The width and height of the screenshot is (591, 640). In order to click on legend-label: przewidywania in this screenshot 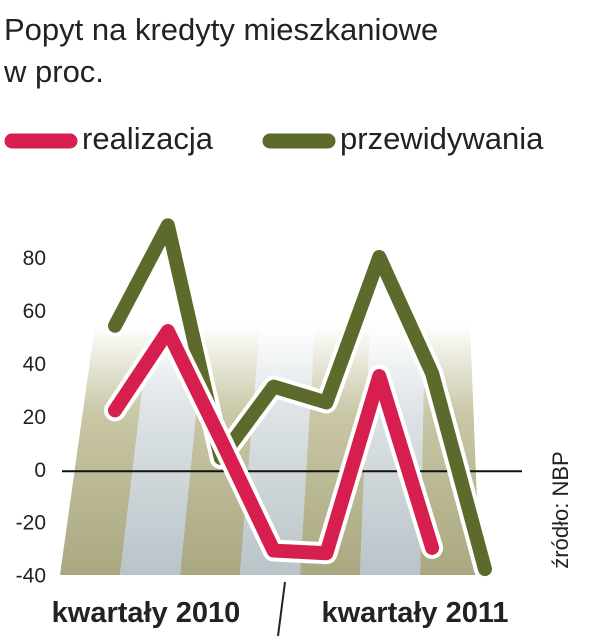, I will do `click(442, 138)`.